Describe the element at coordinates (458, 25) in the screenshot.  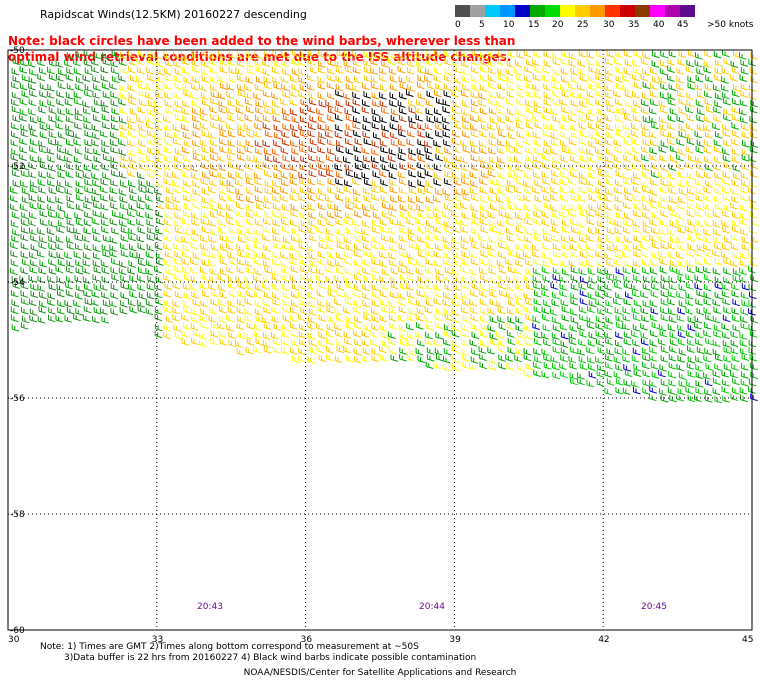
I see `legend-label: 0` at that location.